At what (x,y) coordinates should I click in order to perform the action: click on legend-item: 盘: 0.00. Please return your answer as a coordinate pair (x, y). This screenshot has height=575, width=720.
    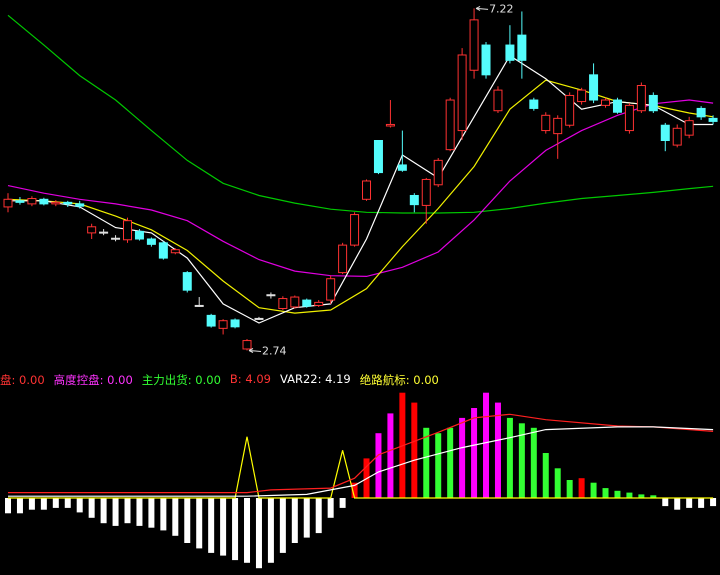
    Looking at the image, I should click on (22, 380).